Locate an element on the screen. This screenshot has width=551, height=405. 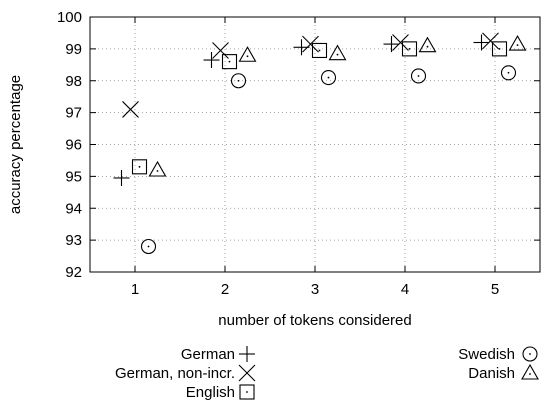
x-axis-title: number of tokens considered is located at coordinates (314, 320).